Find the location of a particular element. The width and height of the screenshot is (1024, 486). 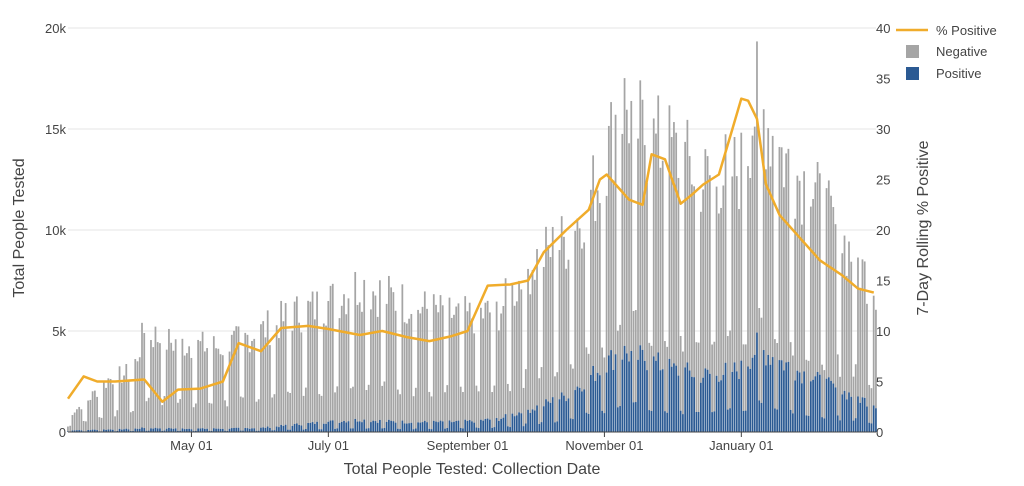

legend-item-positive: Positive is located at coordinates (944, 73).